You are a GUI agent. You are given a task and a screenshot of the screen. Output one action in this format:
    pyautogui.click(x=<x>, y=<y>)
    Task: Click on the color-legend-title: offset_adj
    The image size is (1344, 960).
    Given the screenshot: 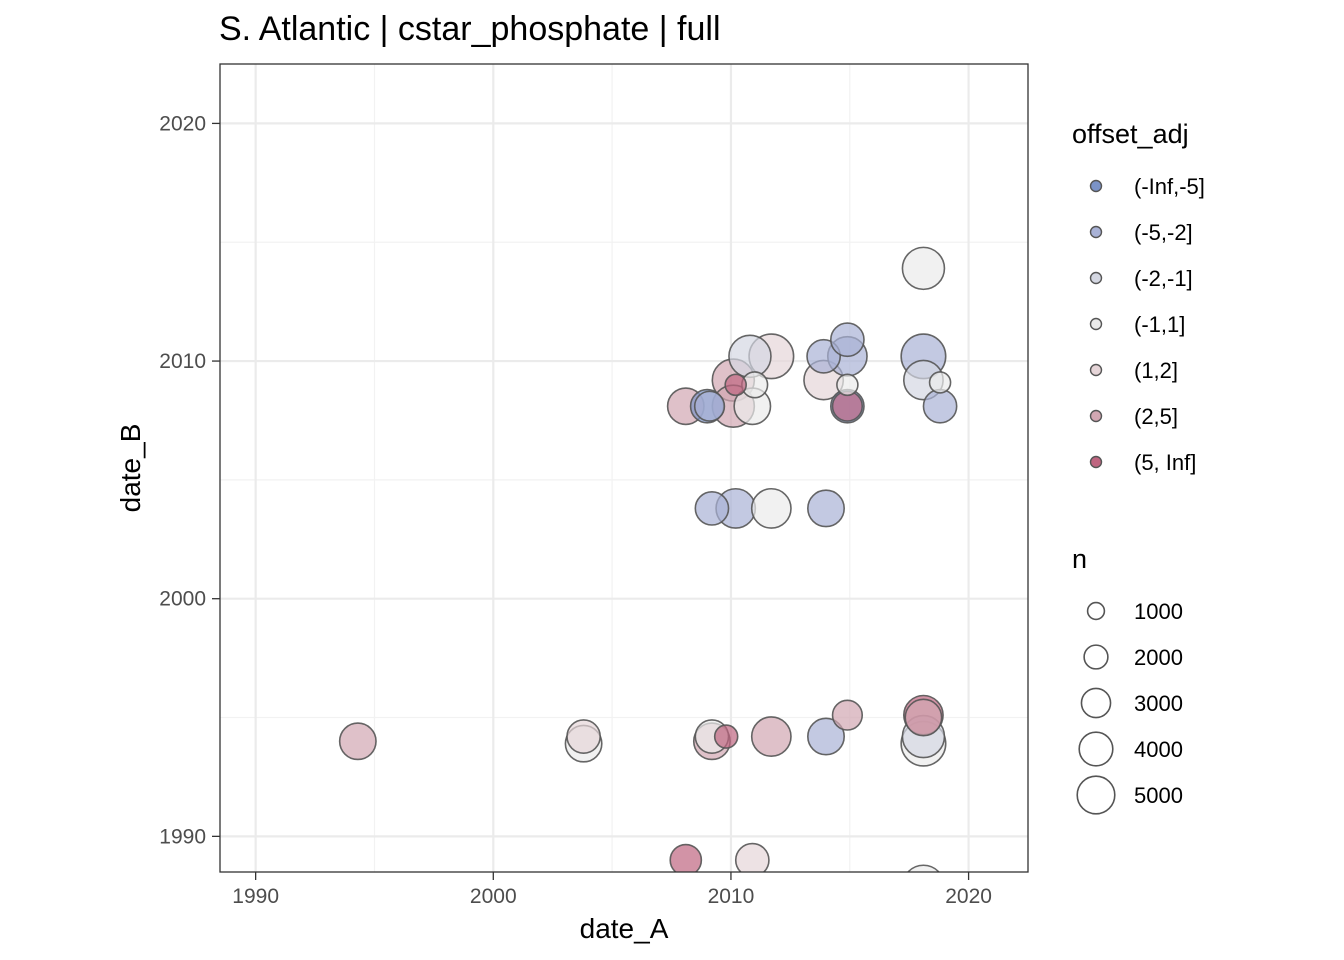 What is the action you would take?
    pyautogui.click(x=1130, y=134)
    